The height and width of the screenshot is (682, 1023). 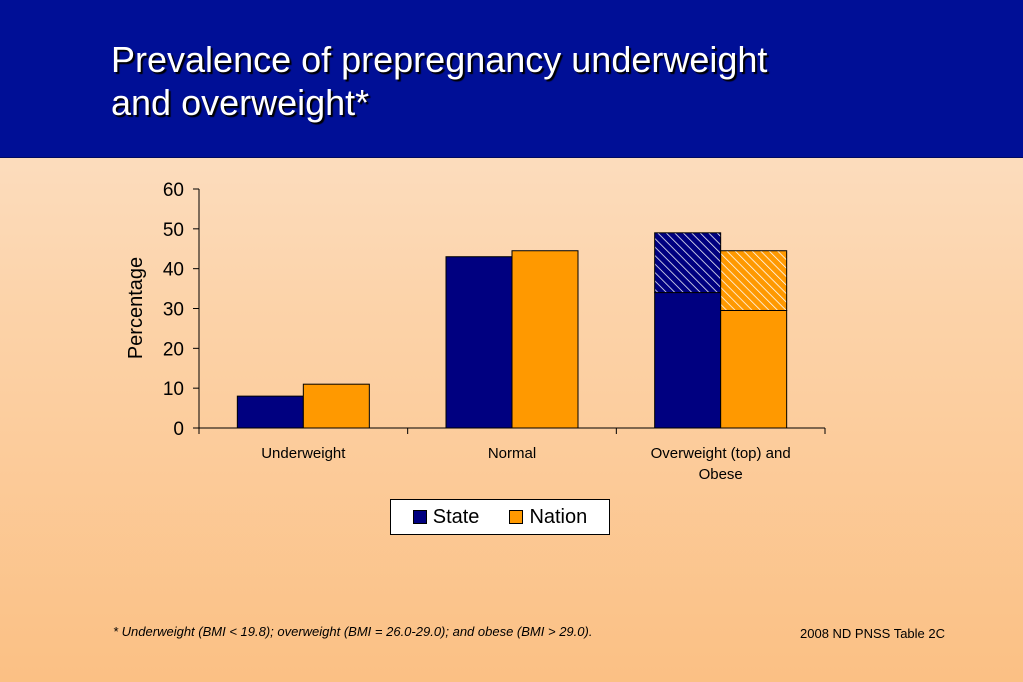 I want to click on y-axis-label: Percentage, so click(x=136, y=308).